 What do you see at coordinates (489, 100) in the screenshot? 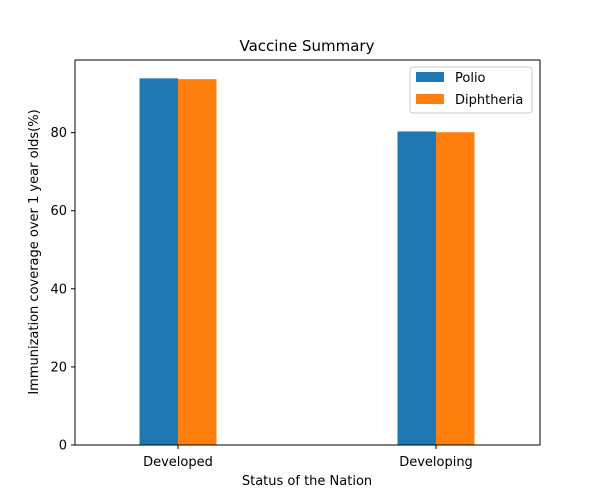
I see `legend-label-diphtheria: Diphtheria` at bounding box center [489, 100].